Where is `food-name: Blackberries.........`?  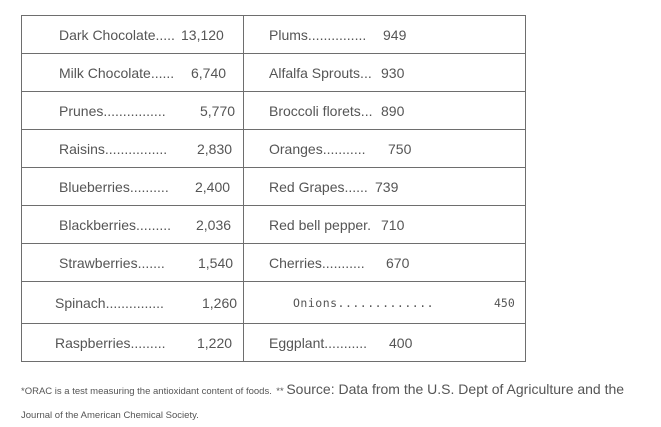 food-name: Blackberries......... is located at coordinates (115, 224).